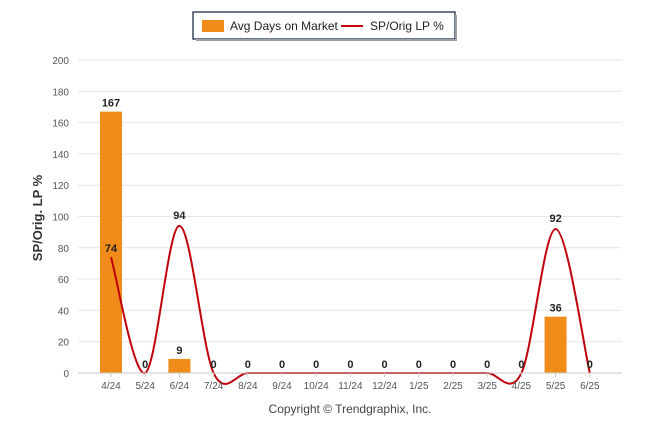  I want to click on x-tick-label: 4/24, so click(111, 386).